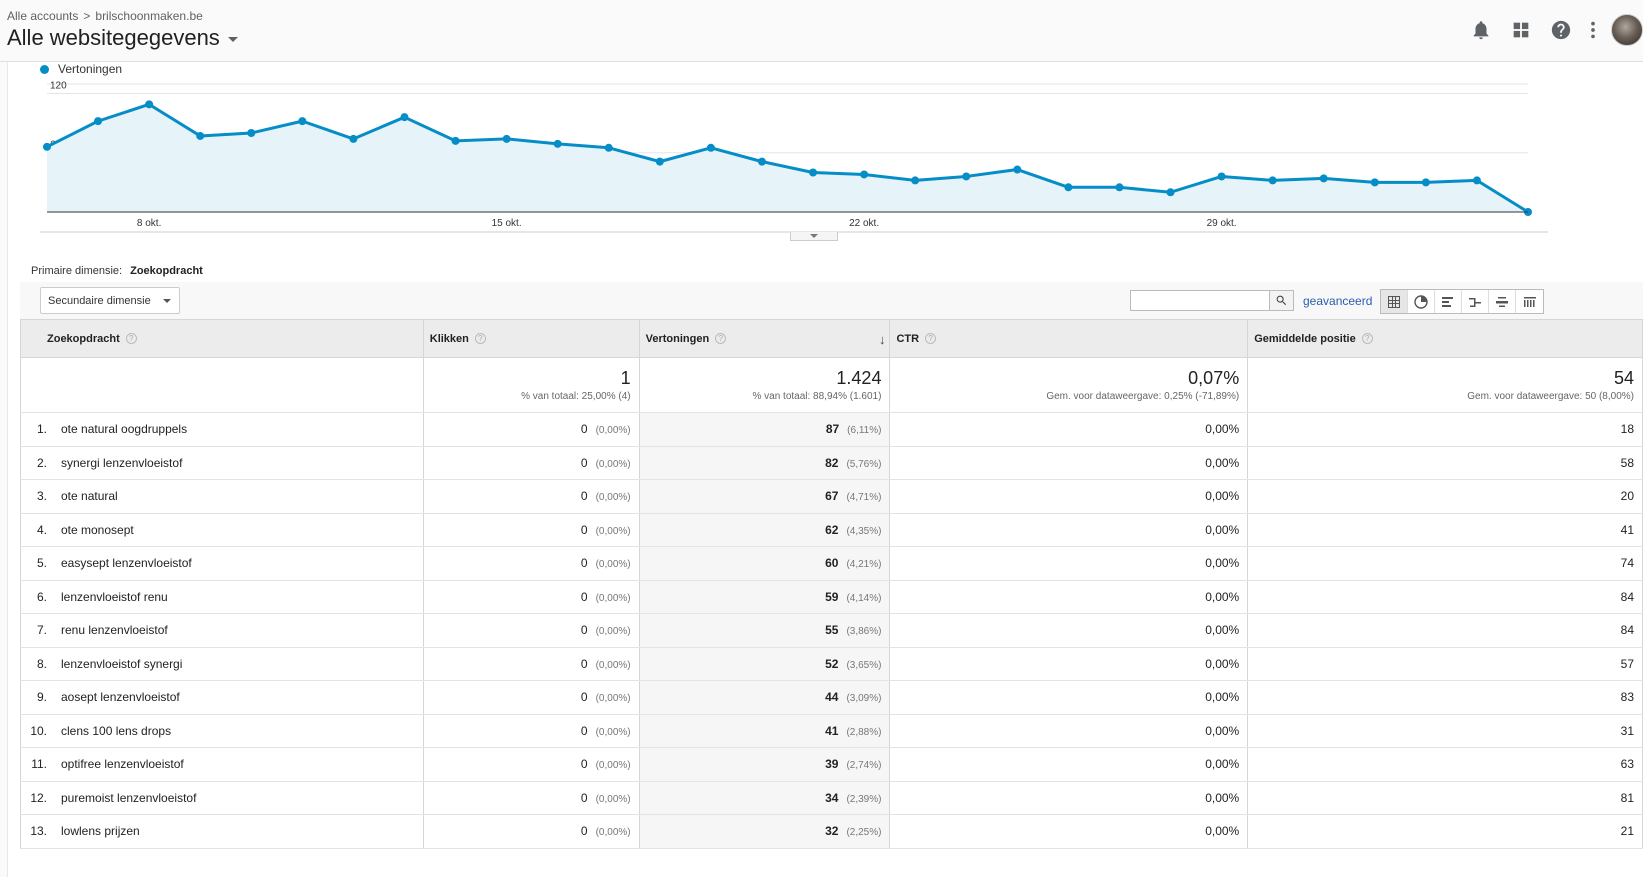  I want to click on chart-collapse-toggle, so click(814, 236).